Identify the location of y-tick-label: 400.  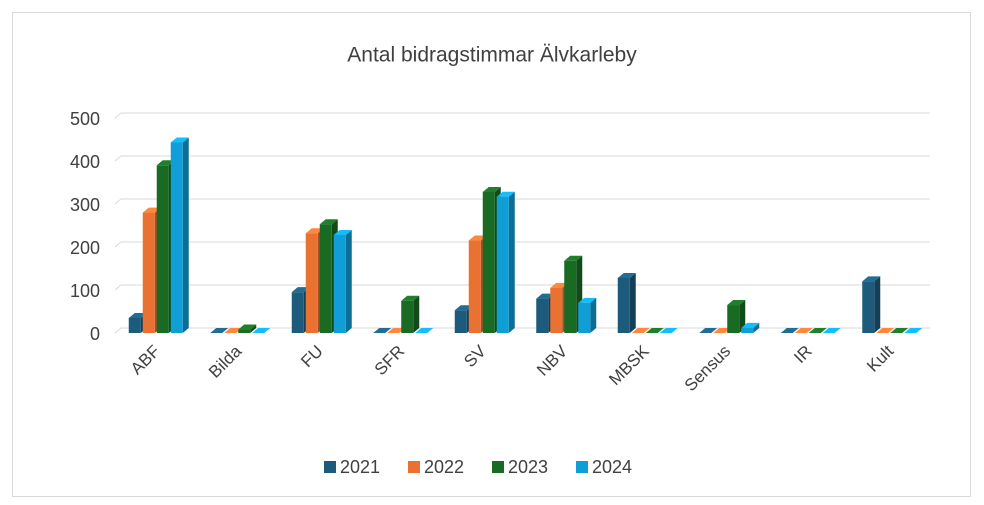
(85, 162).